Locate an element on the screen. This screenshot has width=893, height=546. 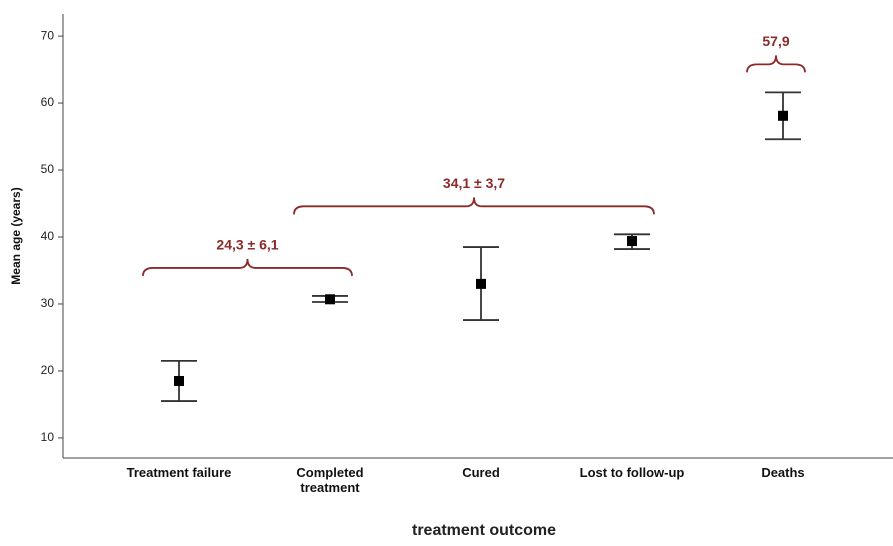
annotation-label: 34,1 ± 3,7 is located at coordinates (474, 183).